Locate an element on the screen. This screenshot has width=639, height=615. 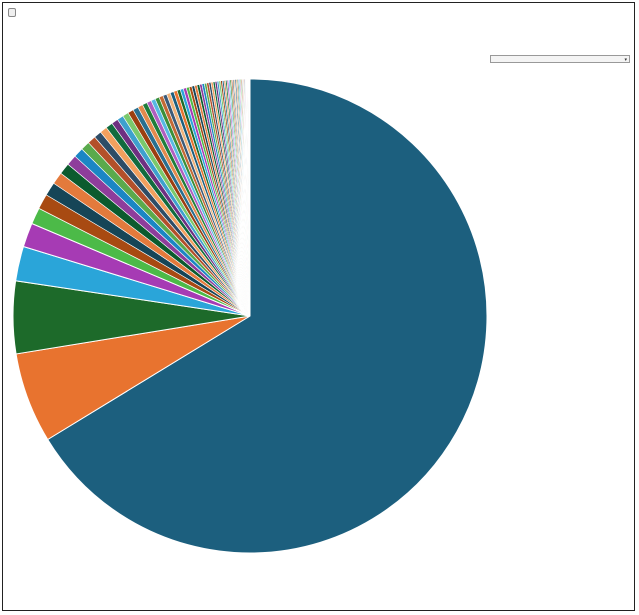
back-button is located at coordinates (12, 12).